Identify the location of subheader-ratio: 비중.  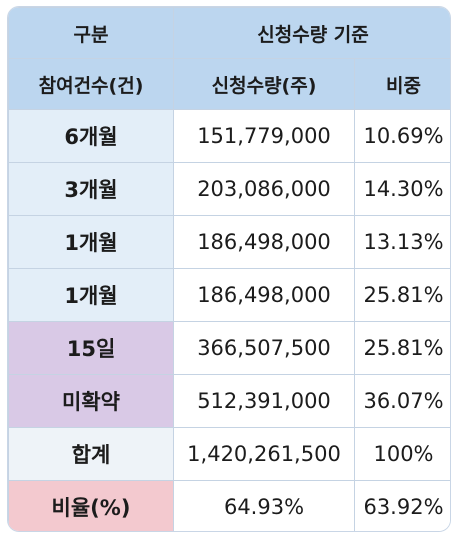
(402, 84).